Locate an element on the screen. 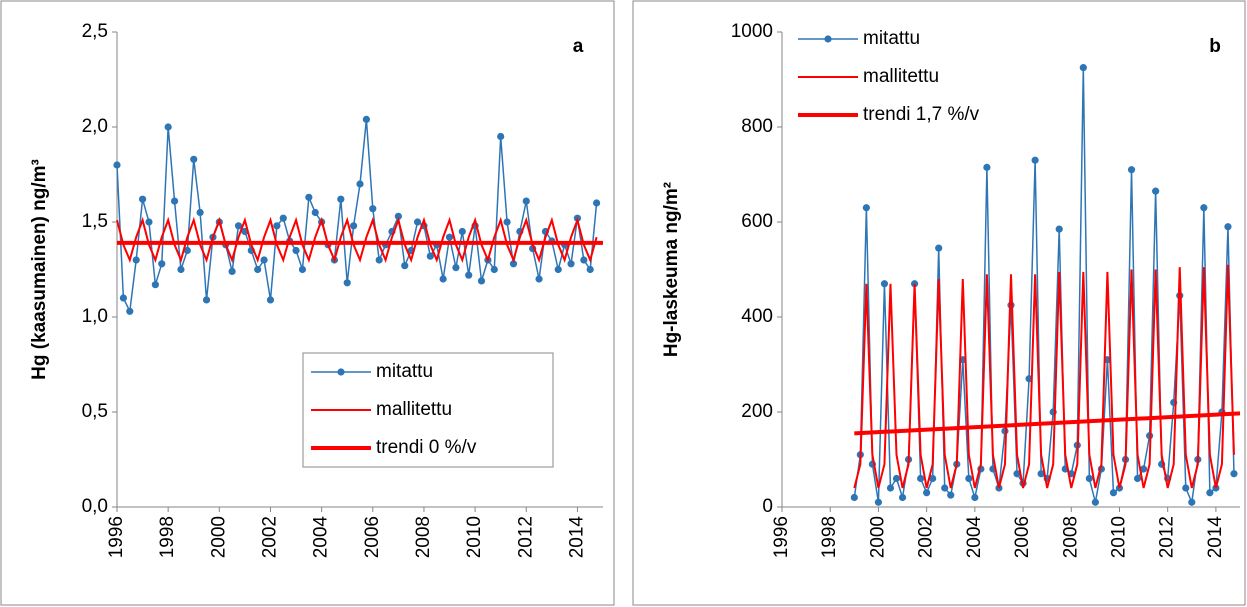  y-axis-label: Hg (kaasumainen) ng/m³ is located at coordinates (39, 269).